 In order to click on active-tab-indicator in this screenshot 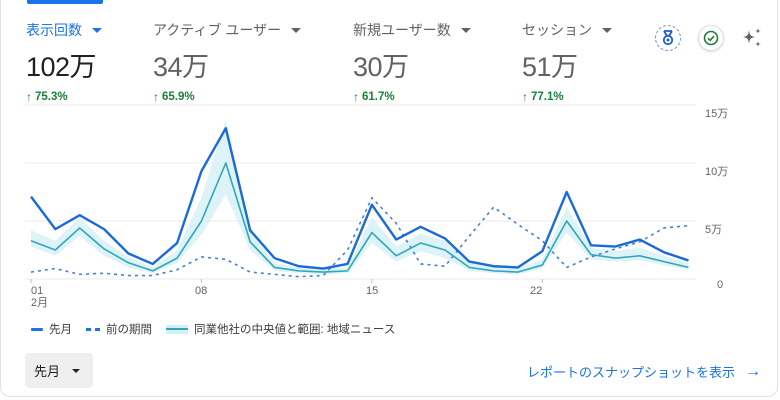, I will do `click(65, 2)`.